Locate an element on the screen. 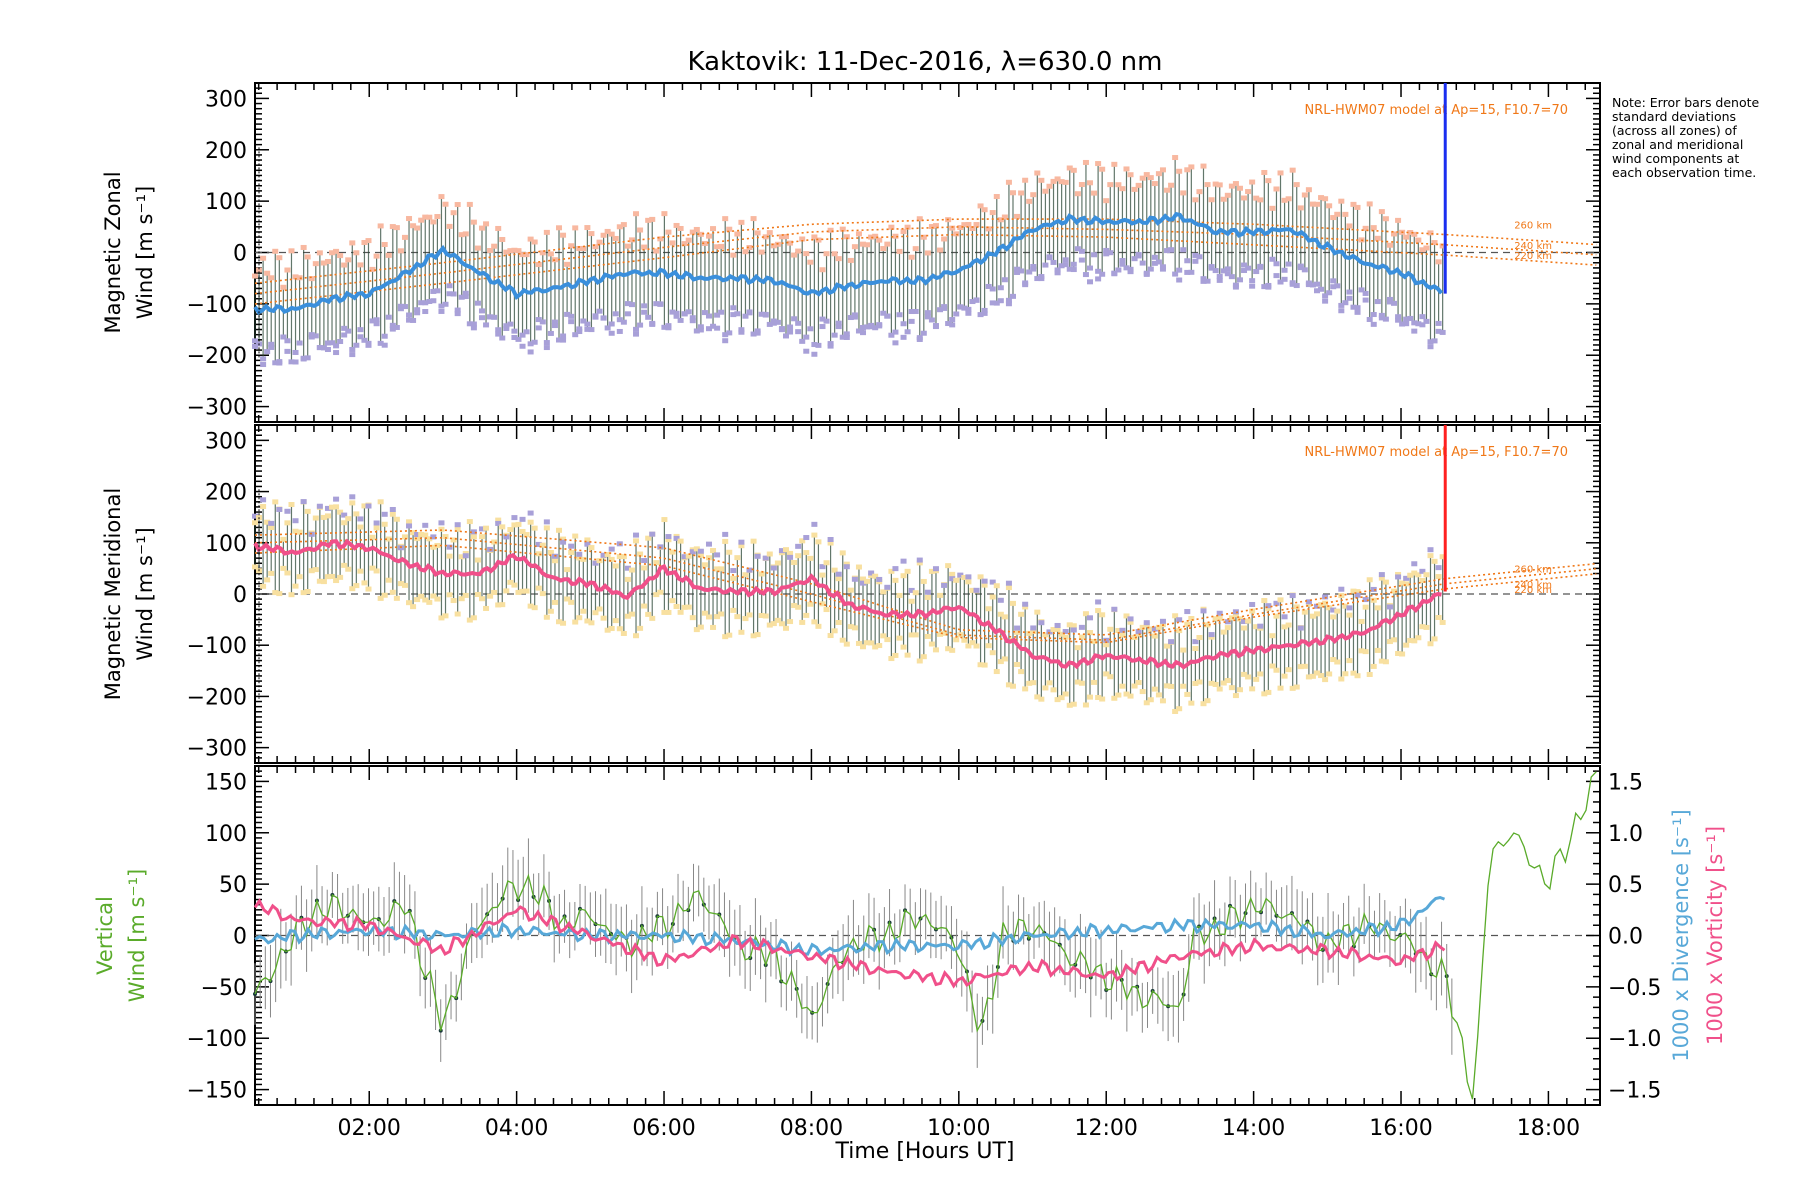 The width and height of the screenshot is (1800, 1200). model-label: NRL-HWM07 model at Ap=15, F10.7=70 is located at coordinates (1437, 110).